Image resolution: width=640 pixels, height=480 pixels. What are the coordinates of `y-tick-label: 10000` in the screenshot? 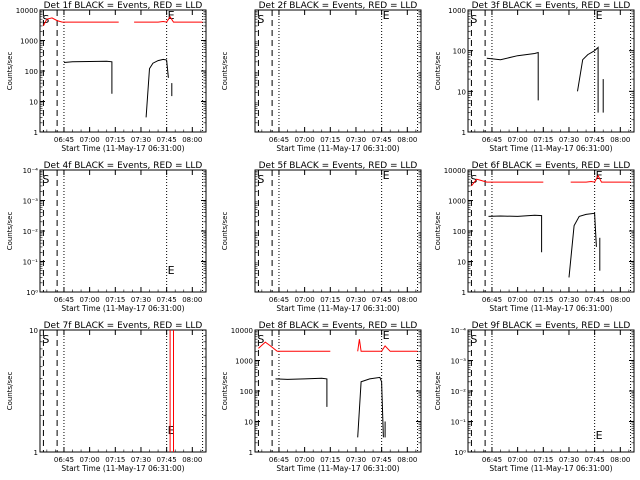 It's located at (242, 331).